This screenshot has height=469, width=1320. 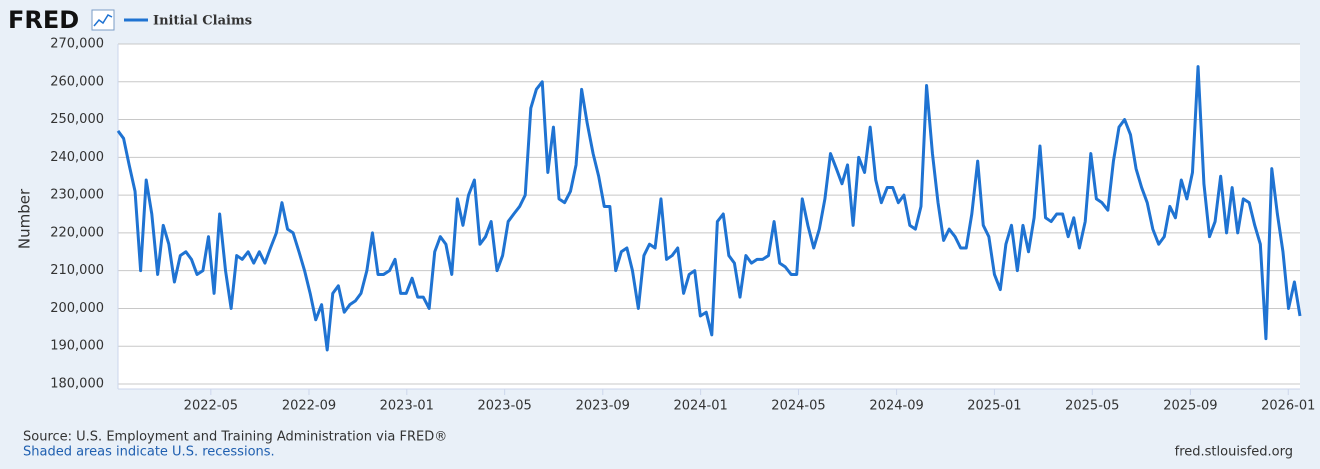 What do you see at coordinates (1190, 406) in the screenshot?
I see `x-tick-label: 2025-09` at bounding box center [1190, 406].